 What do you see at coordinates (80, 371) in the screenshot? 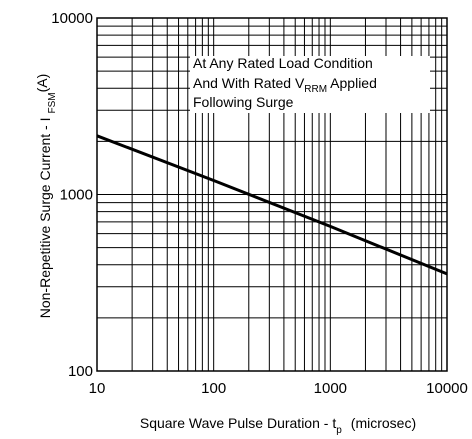
I see `y-tick-label: 100` at bounding box center [80, 371].